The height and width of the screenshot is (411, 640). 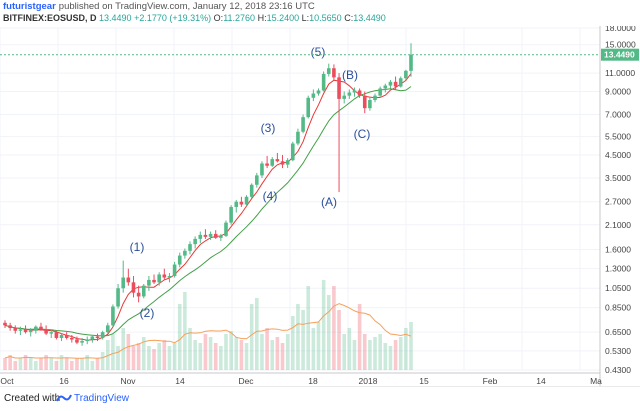 I want to click on tradingview-link: TradingView, so click(x=102, y=398).